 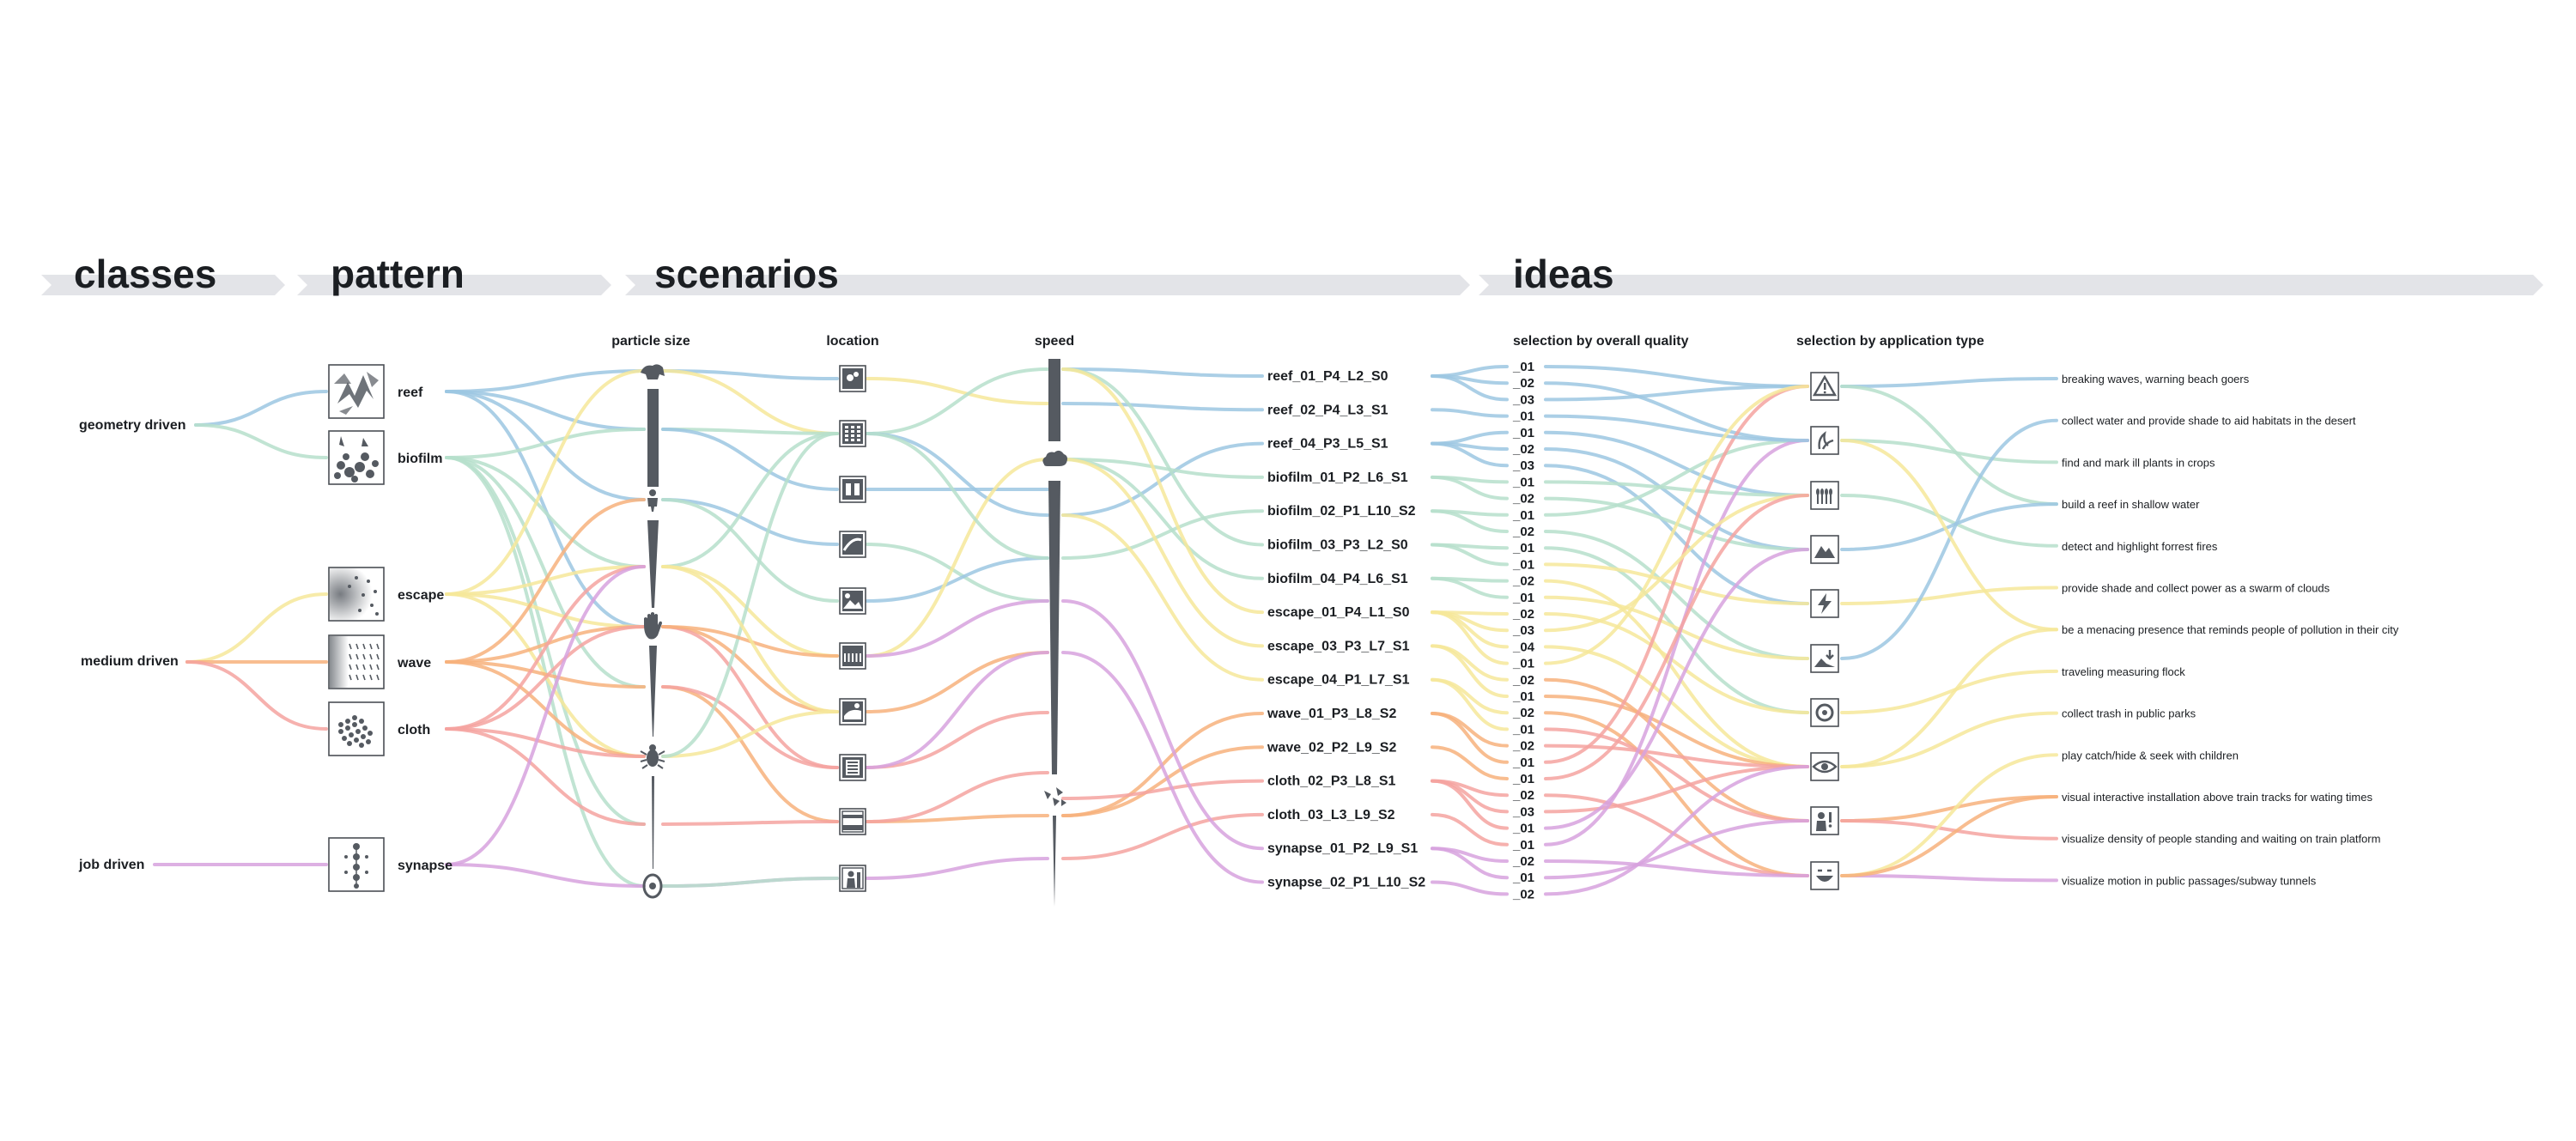 I want to click on application-column, so click(x=1824, y=631).